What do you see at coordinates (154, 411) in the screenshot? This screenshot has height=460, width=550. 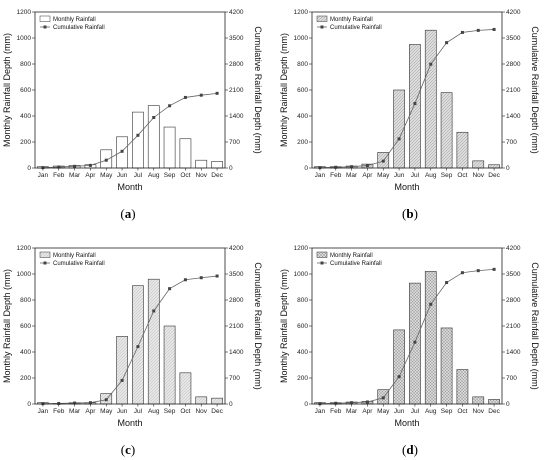 I see `x-tick-label: Aug` at bounding box center [154, 411].